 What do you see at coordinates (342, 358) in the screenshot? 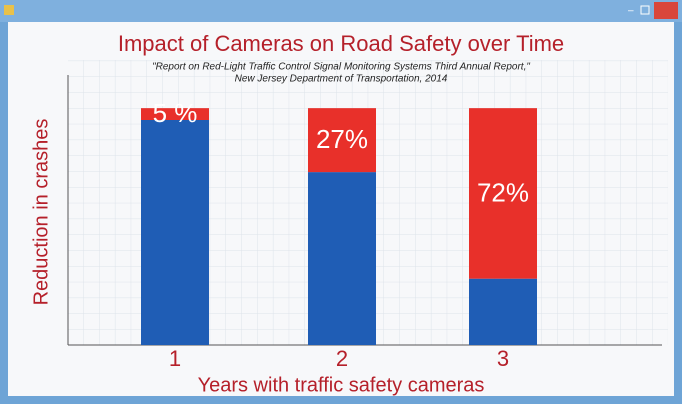
I see `x-tick-label: 2` at bounding box center [342, 358].